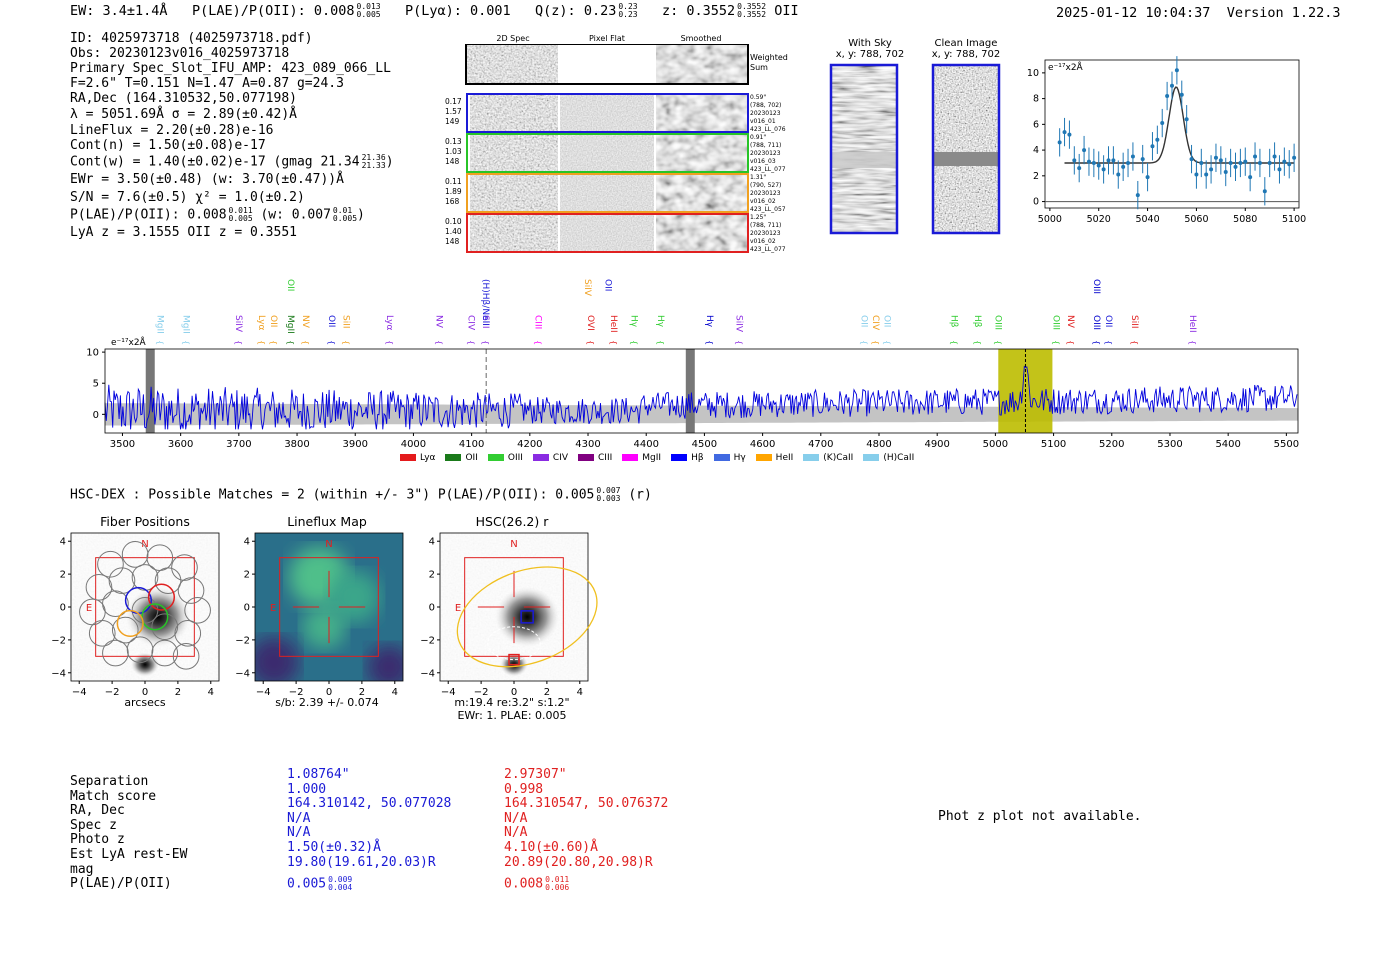  Describe the element at coordinates (389, 323) in the screenshot. I see `spectrum-line-label: Lyα` at that location.